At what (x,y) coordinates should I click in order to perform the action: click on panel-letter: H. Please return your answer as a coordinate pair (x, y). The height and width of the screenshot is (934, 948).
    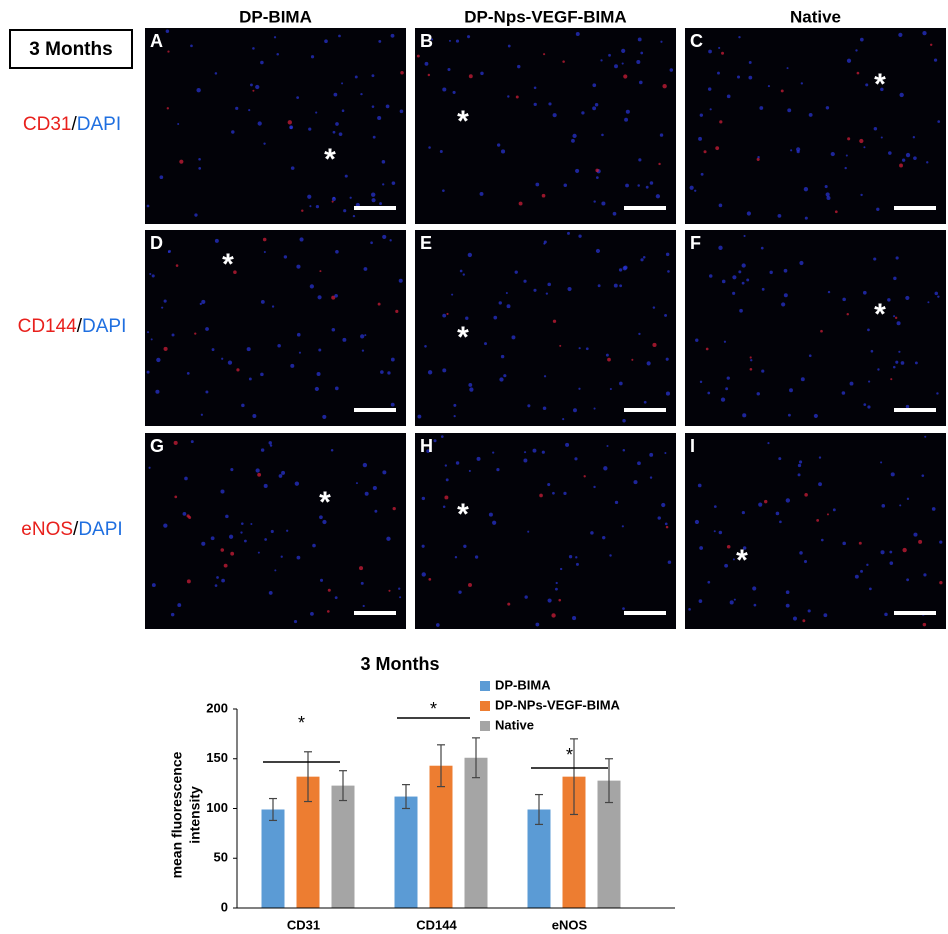
    Looking at the image, I should click on (426, 446).